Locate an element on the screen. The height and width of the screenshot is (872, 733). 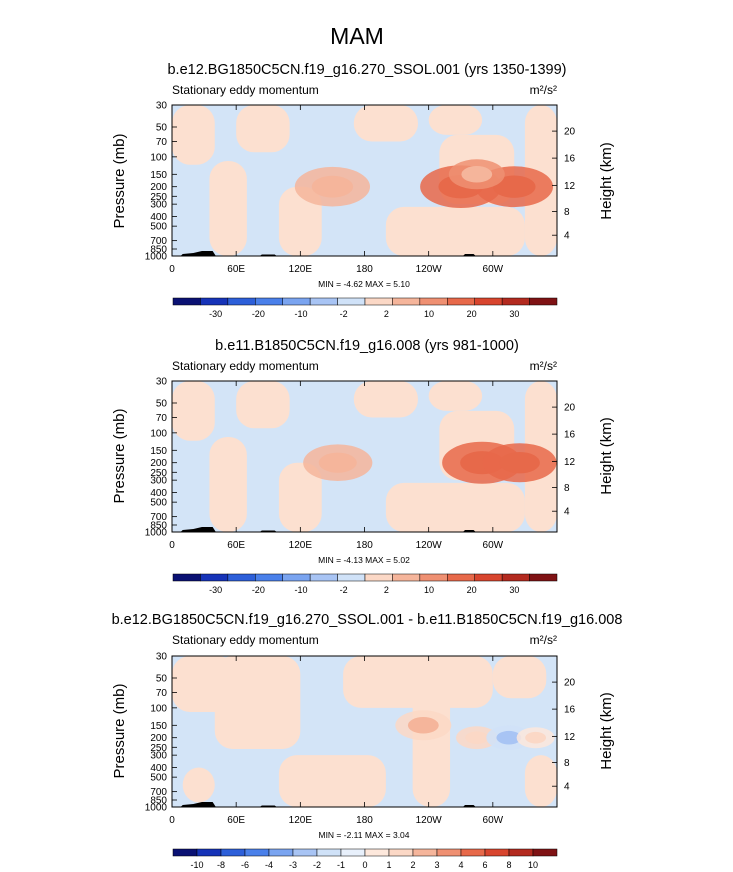
colorbar-label: -4 is located at coordinates (269, 865).